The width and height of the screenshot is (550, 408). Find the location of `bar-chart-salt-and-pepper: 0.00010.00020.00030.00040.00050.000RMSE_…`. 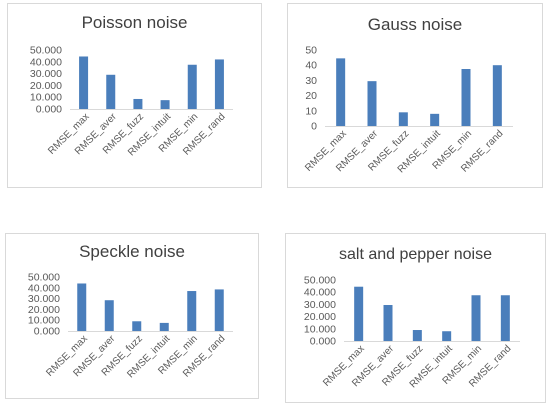

bar-chart-salt-and-pepper: 0.00010.00020.00030.00040.00050.000RMSE_… is located at coordinates (412, 332).